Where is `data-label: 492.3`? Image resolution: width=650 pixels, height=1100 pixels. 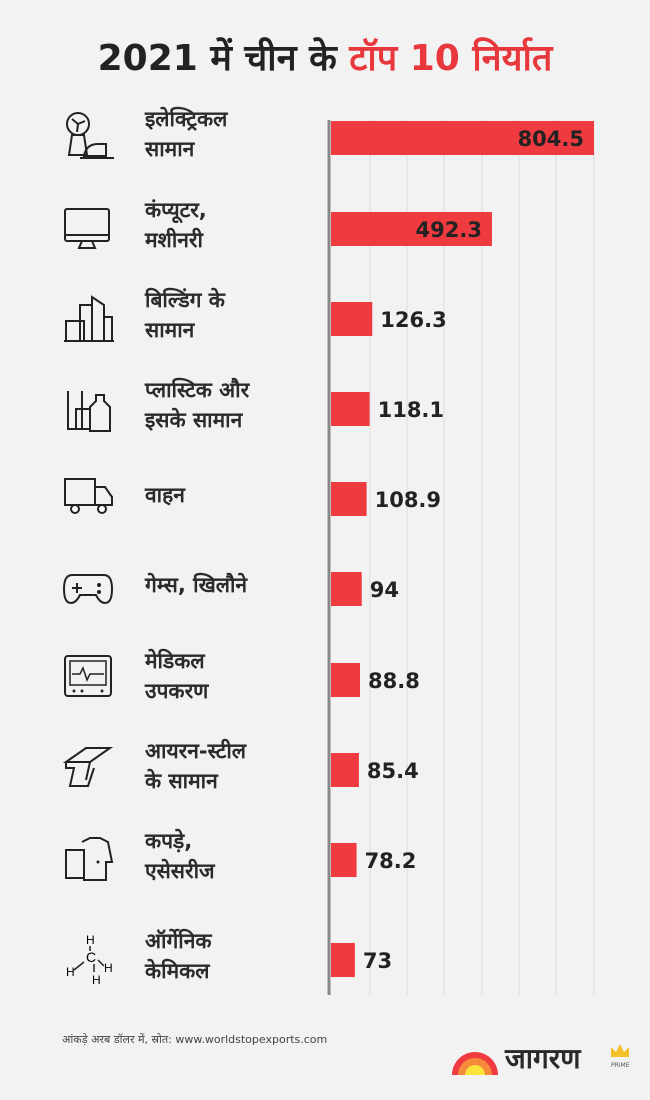
data-label: 492.3 is located at coordinates (449, 230).